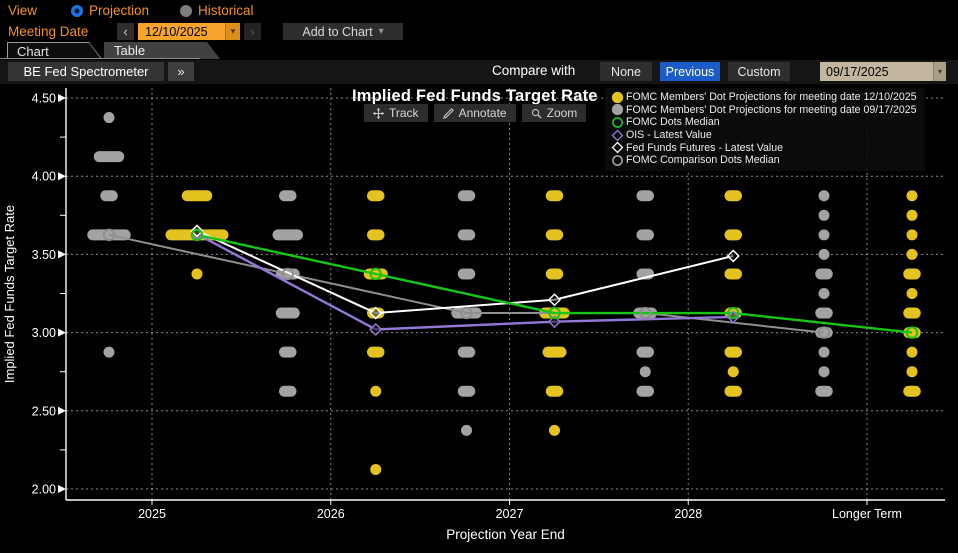 Image resolution: width=958 pixels, height=553 pixels. Describe the element at coordinates (77, 11) in the screenshot. I see `projection-radio` at that location.